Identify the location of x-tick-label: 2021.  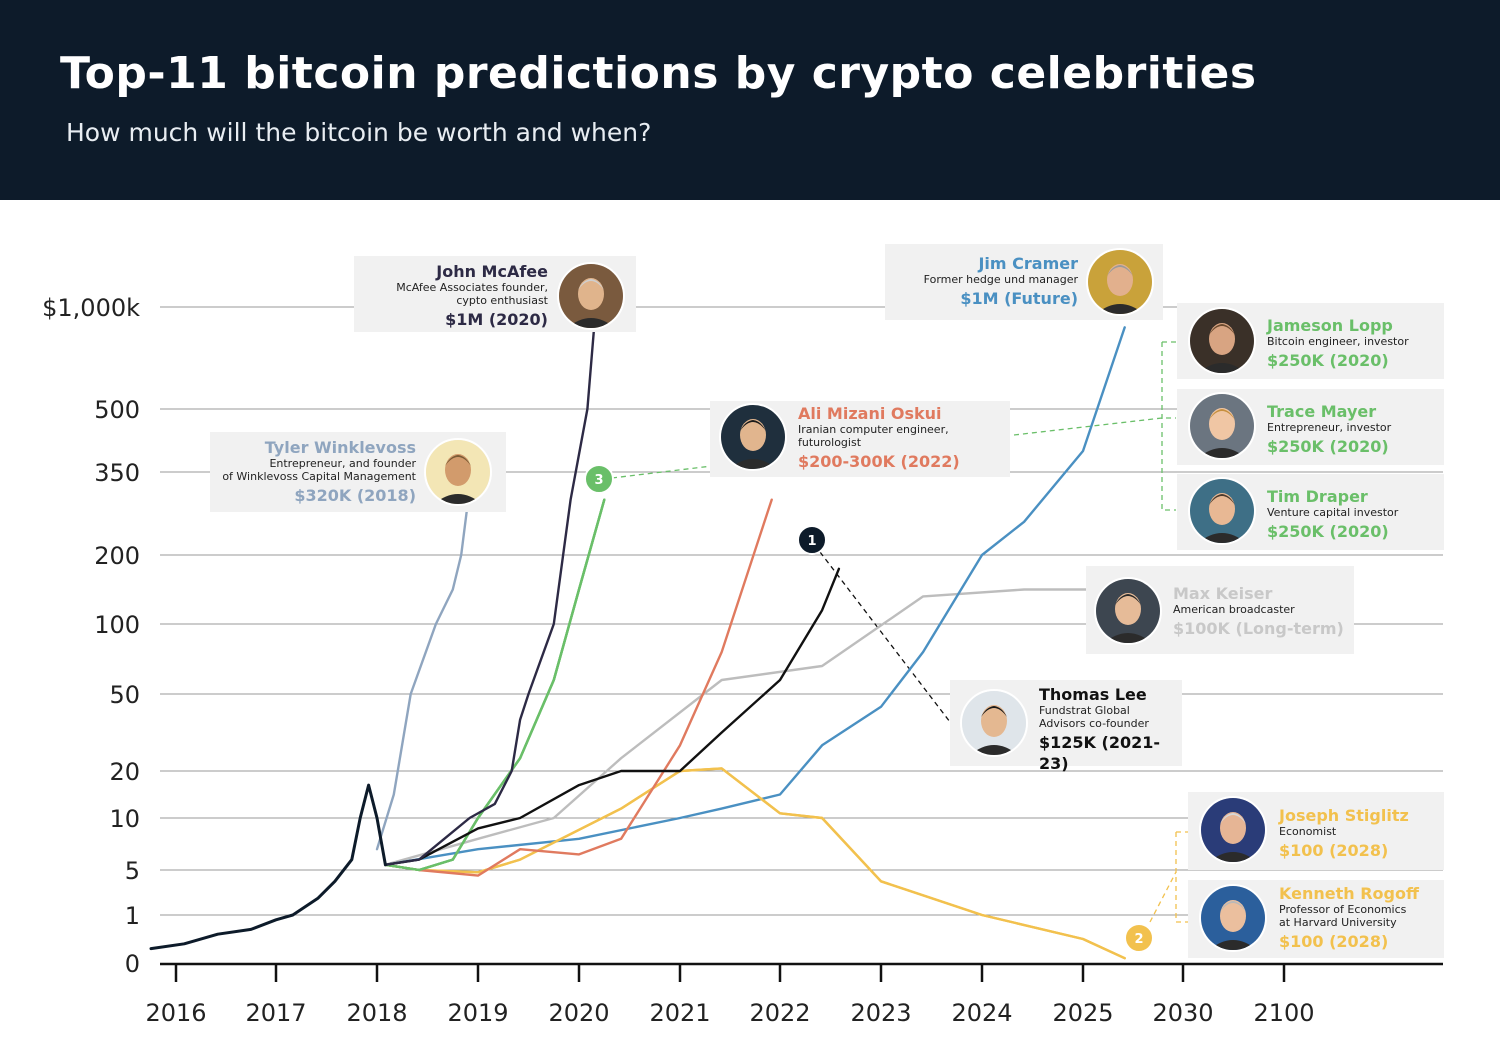
(679, 1013).